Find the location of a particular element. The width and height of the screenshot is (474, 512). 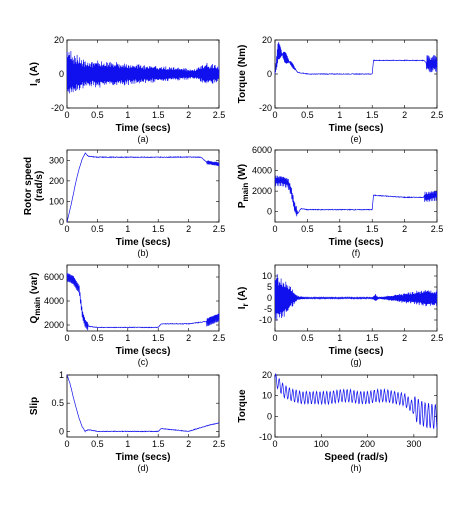

y-axis-label-main: Q is located at coordinates (34, 319).